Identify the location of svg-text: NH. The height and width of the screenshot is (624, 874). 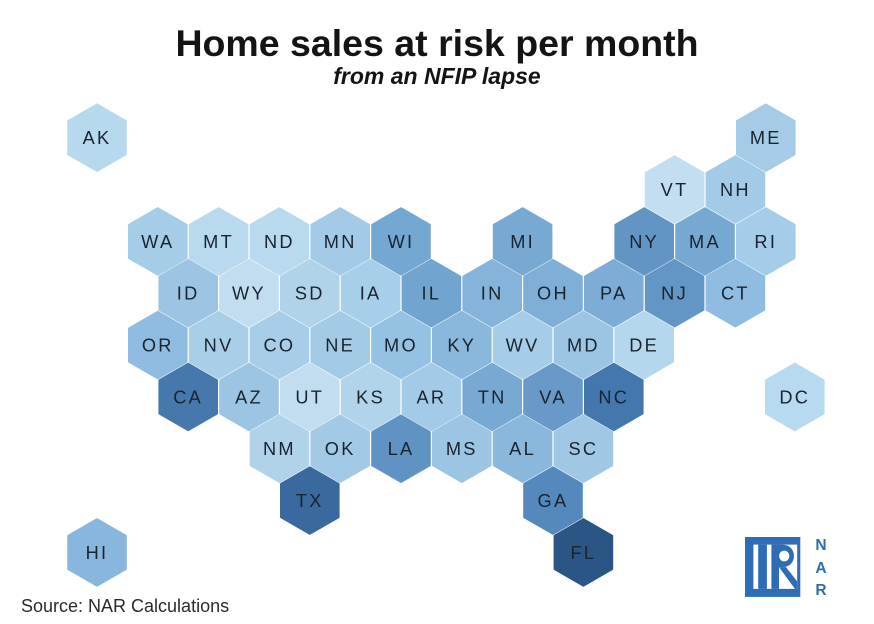
(735, 190).